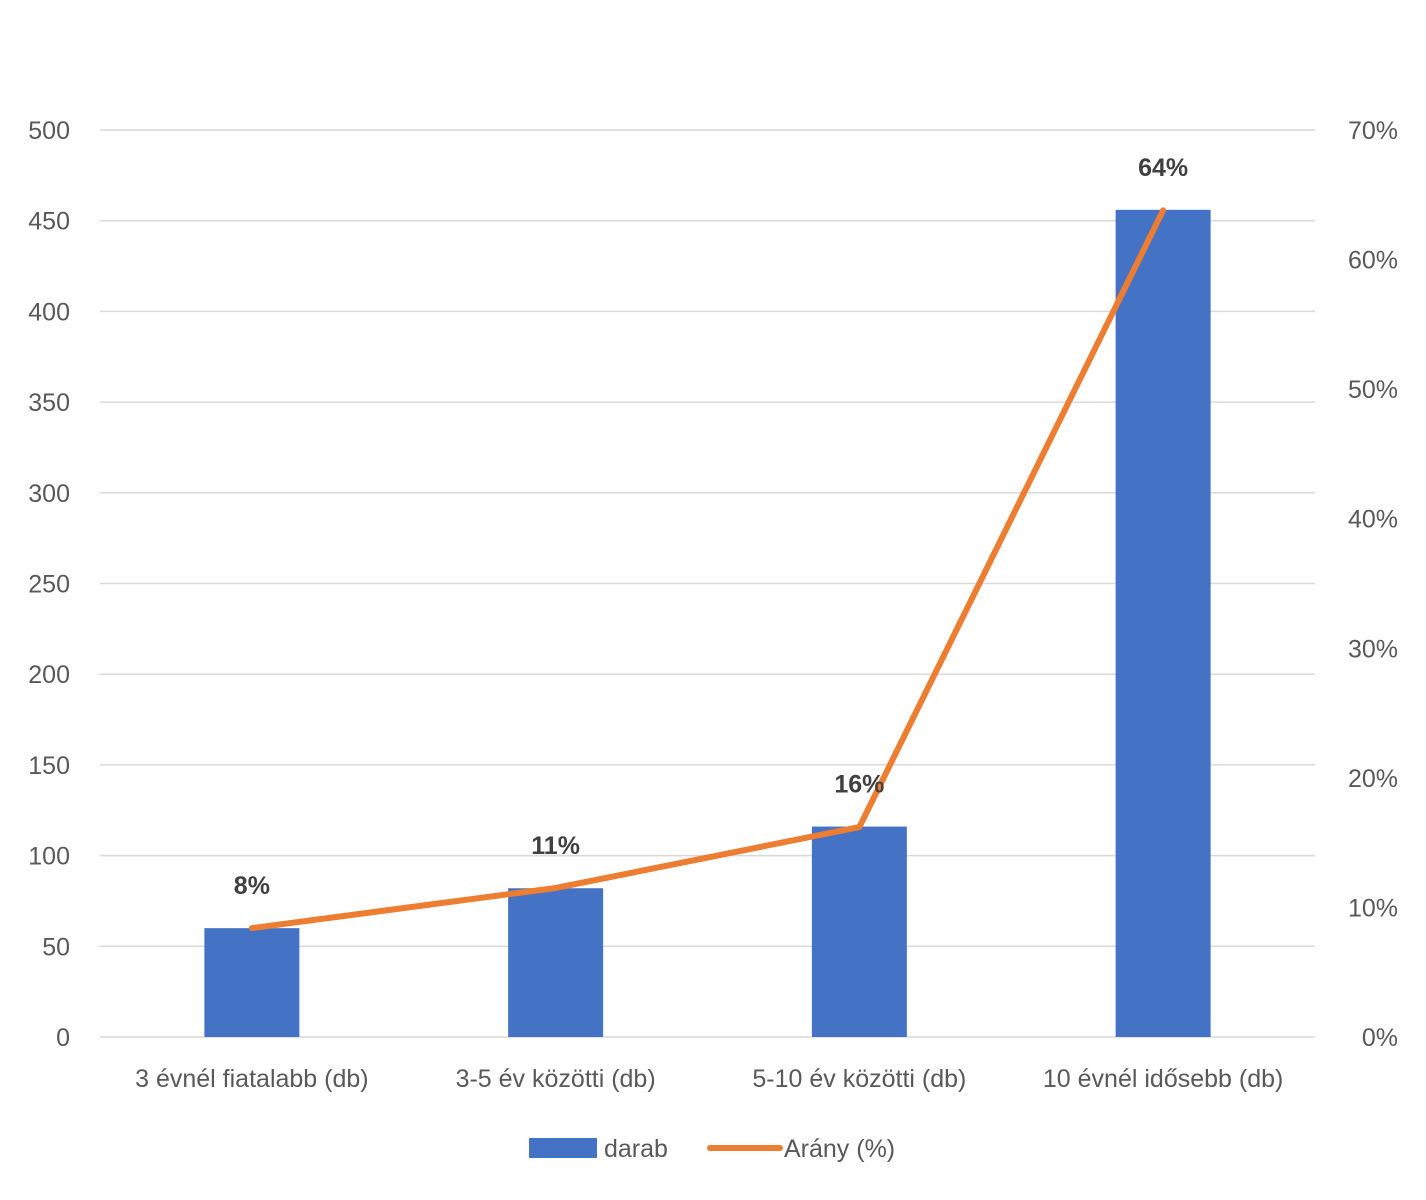 The width and height of the screenshot is (1426, 1200). What do you see at coordinates (49, 766) in the screenshot?
I see `left-tick-label: 150` at bounding box center [49, 766].